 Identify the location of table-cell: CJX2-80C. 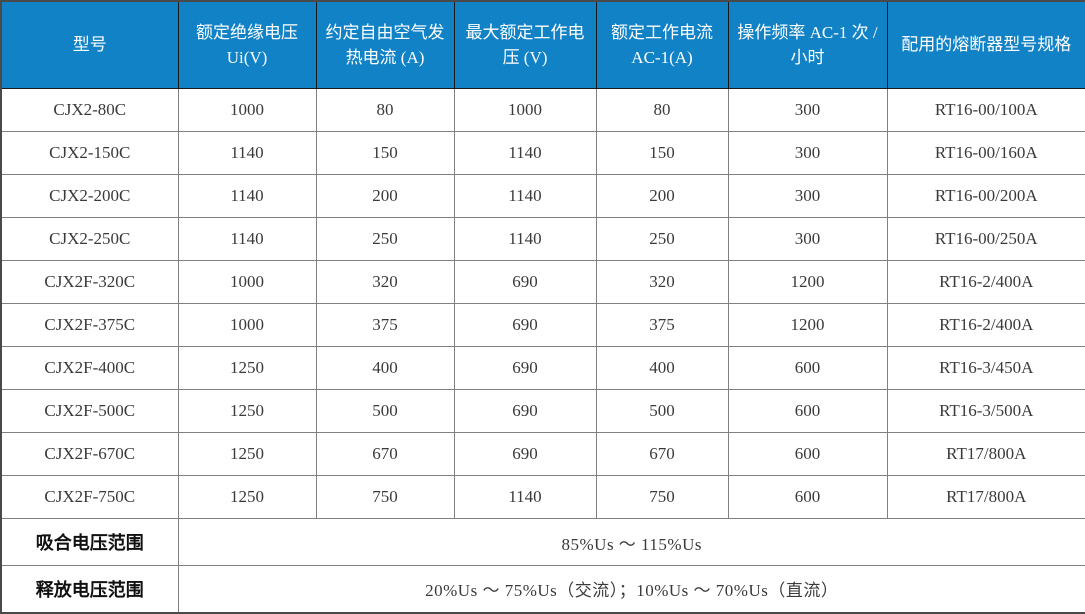
(89, 110).